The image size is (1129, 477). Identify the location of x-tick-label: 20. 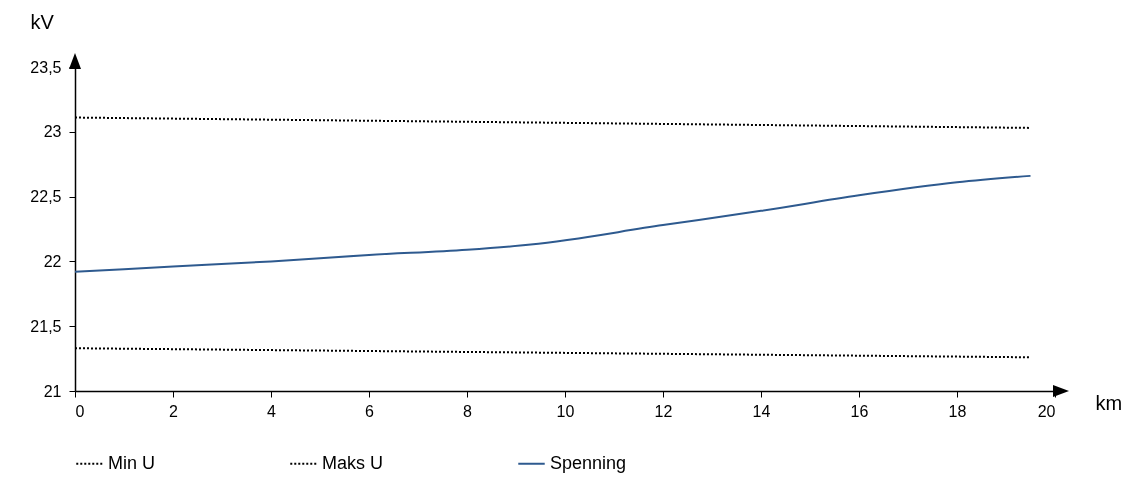
(1046, 411).